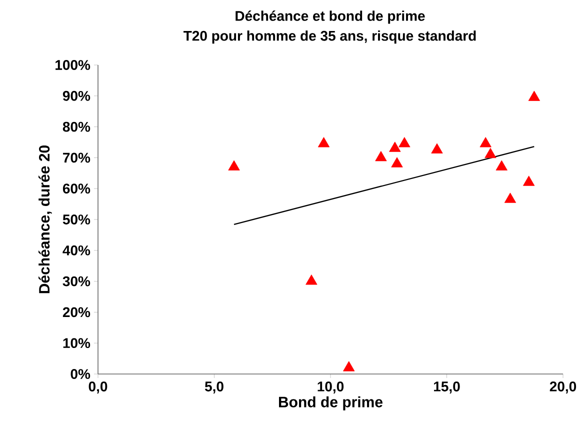  What do you see at coordinates (447, 388) in the screenshot?
I see `x-tick-label: 15,0` at bounding box center [447, 388].